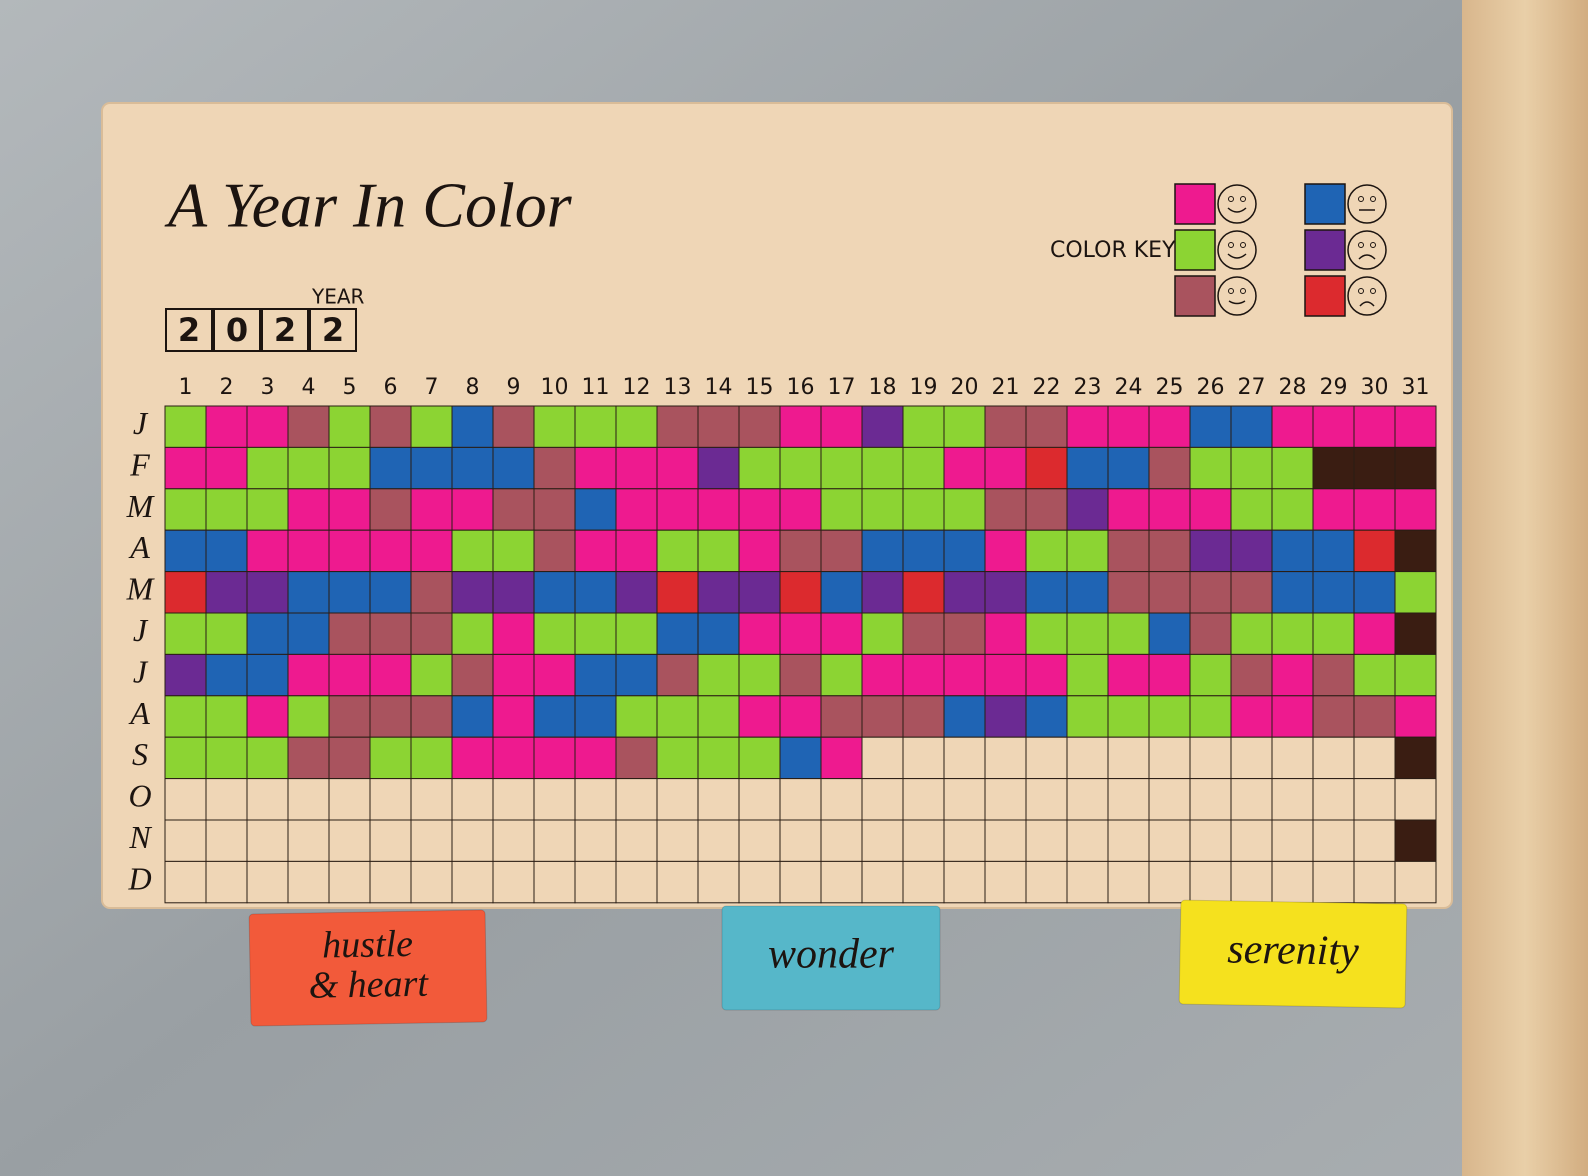 The width and height of the screenshot is (1588, 1176). Describe the element at coordinates (1088, 387) in the screenshot. I see `day-label: 23` at that location.